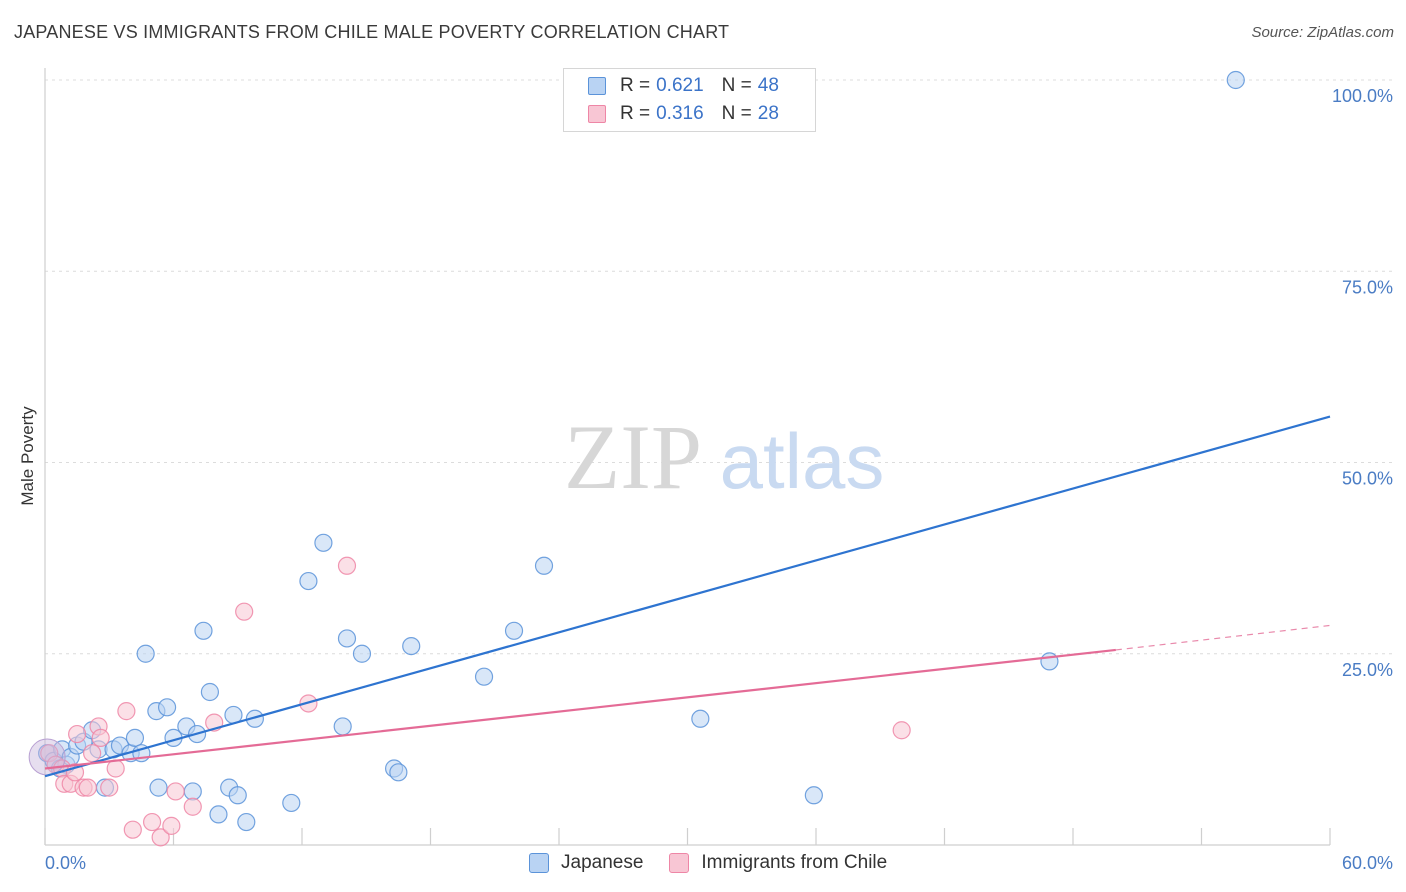 The image size is (1406, 892). I want to click on legend-label-japanese: Japanese, so click(602, 862).